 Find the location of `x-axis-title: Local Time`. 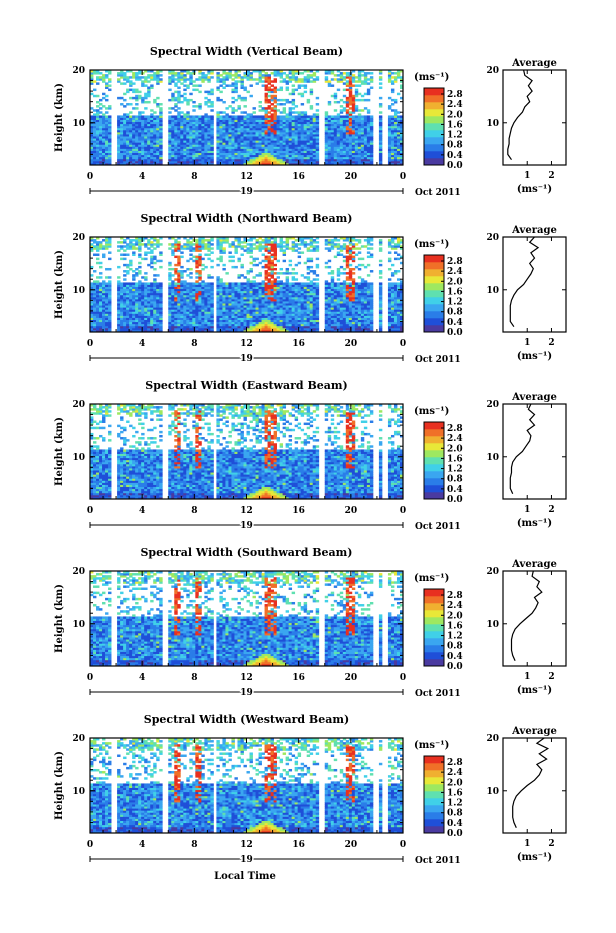

x-axis-title: Local Time is located at coordinates (245, 876).